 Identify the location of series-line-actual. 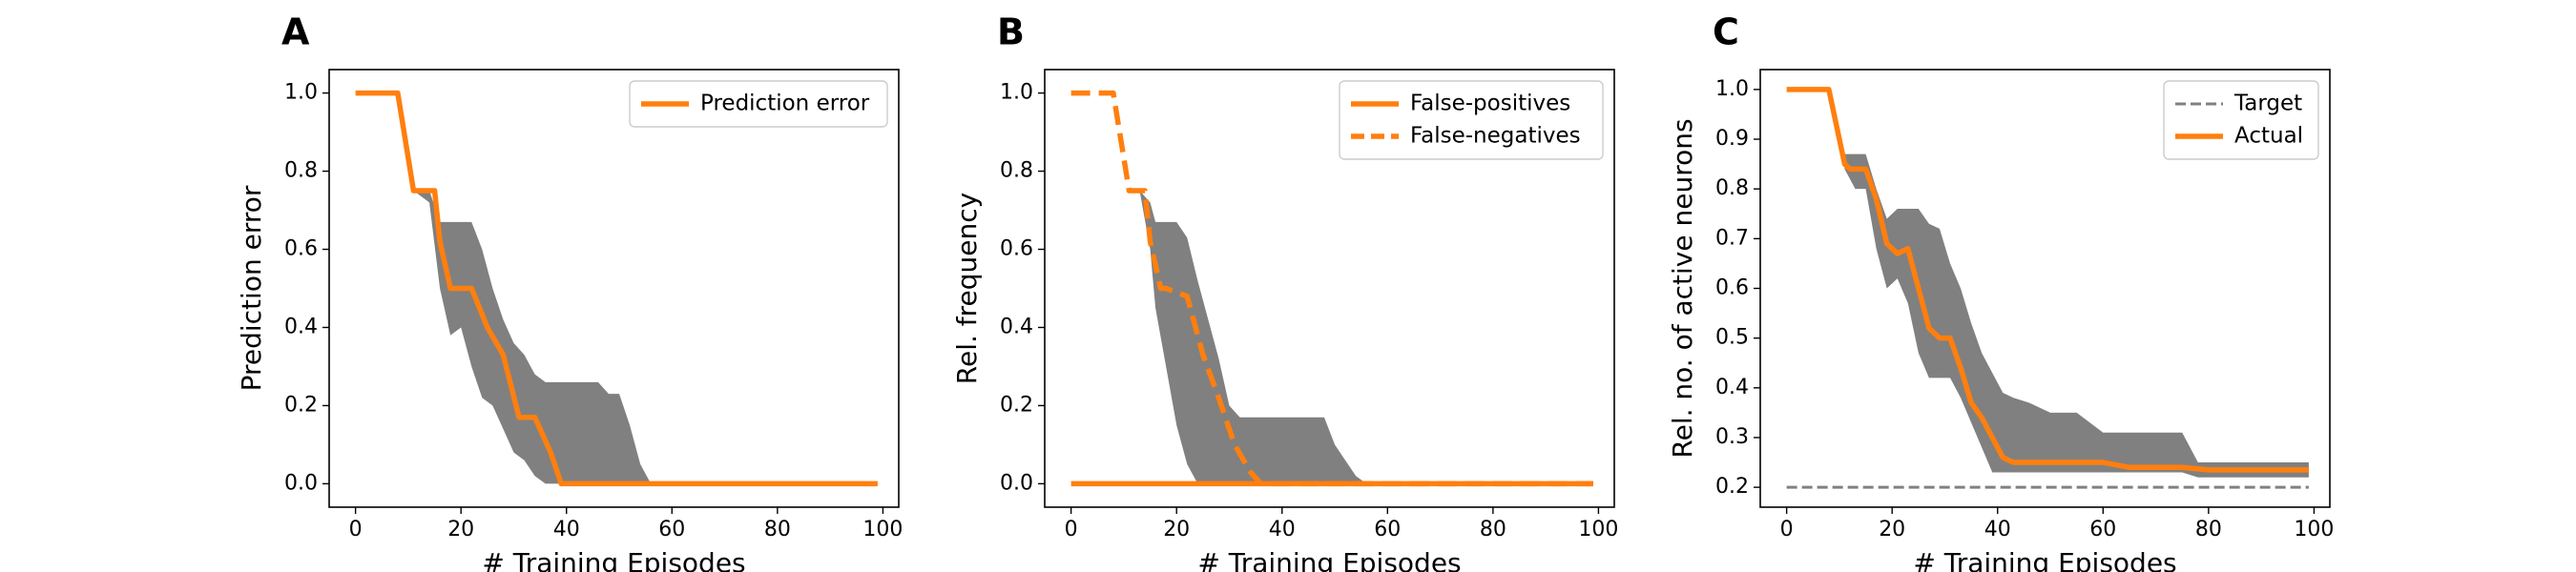
(2047, 280).